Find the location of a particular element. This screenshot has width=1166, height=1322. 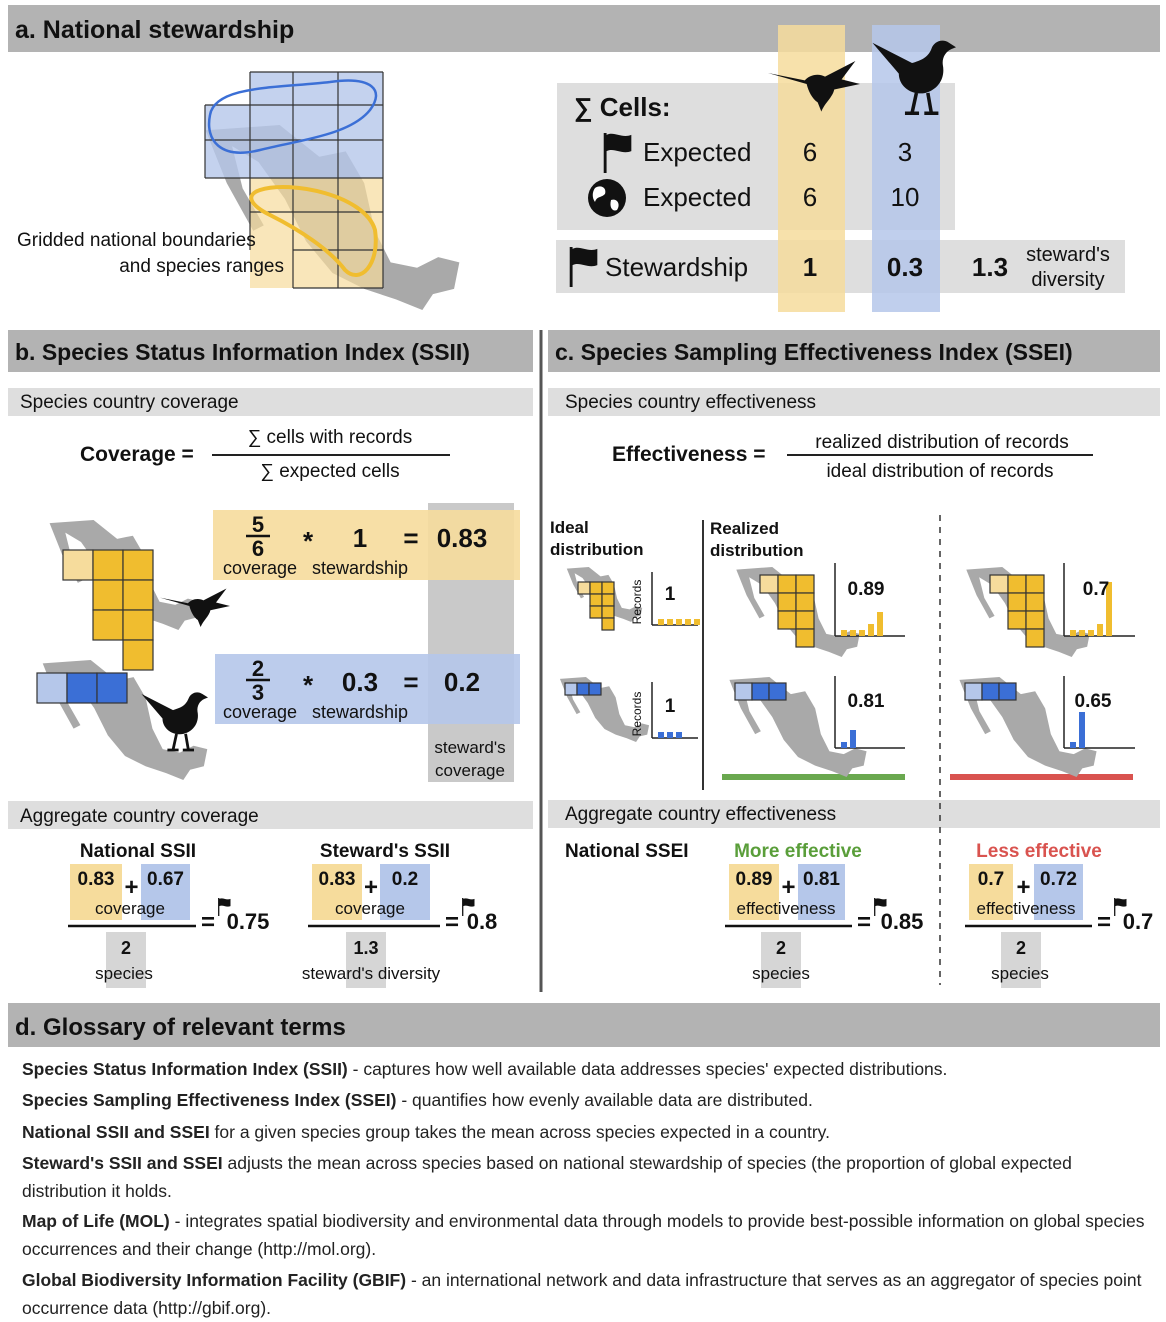

label: 0.75 is located at coordinates (248, 921).